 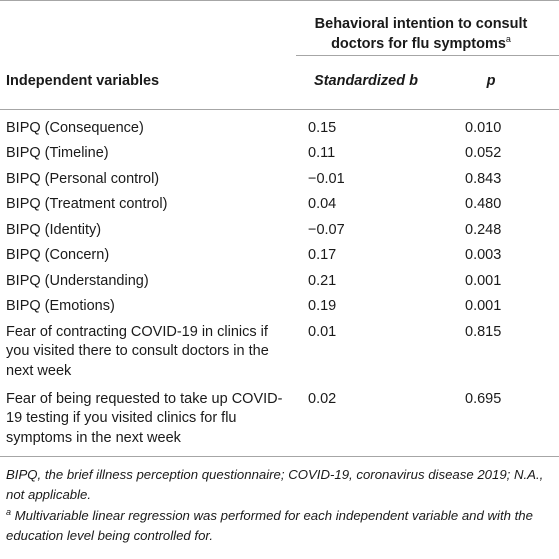 What do you see at coordinates (75, 127) in the screenshot?
I see `row-label: BIPQ (Consequence)` at bounding box center [75, 127].